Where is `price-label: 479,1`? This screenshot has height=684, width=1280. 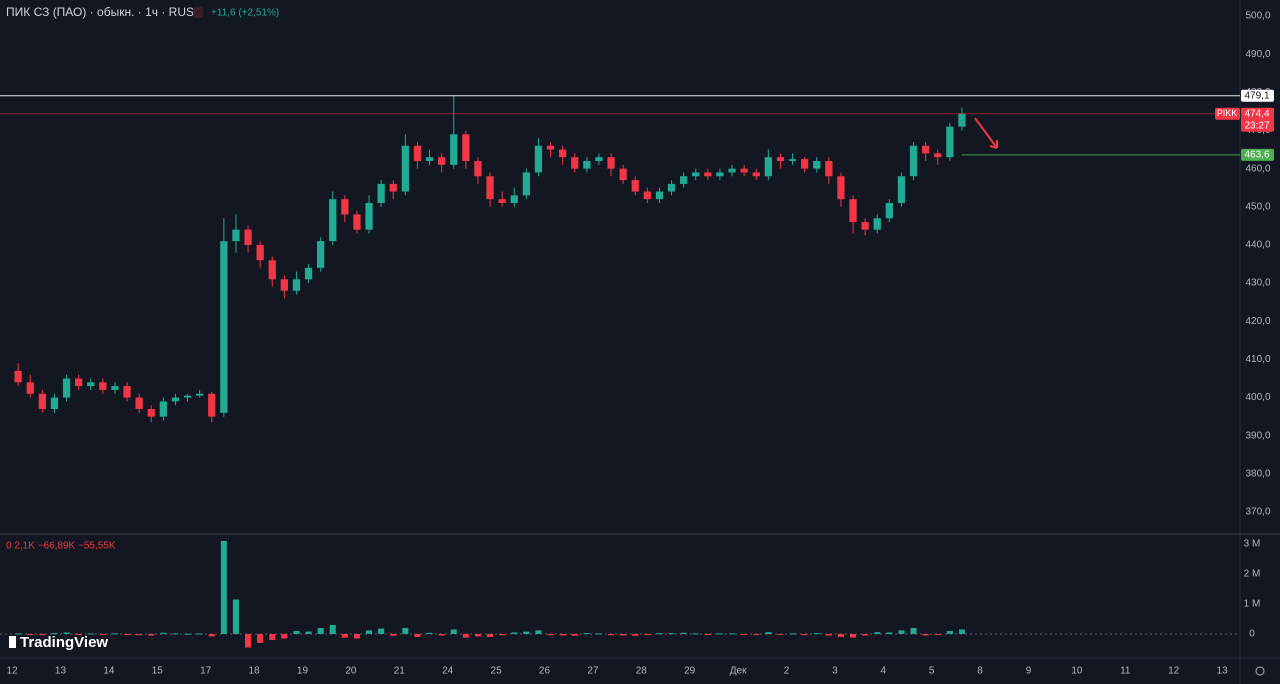 price-label: 479,1 is located at coordinates (1256, 95).